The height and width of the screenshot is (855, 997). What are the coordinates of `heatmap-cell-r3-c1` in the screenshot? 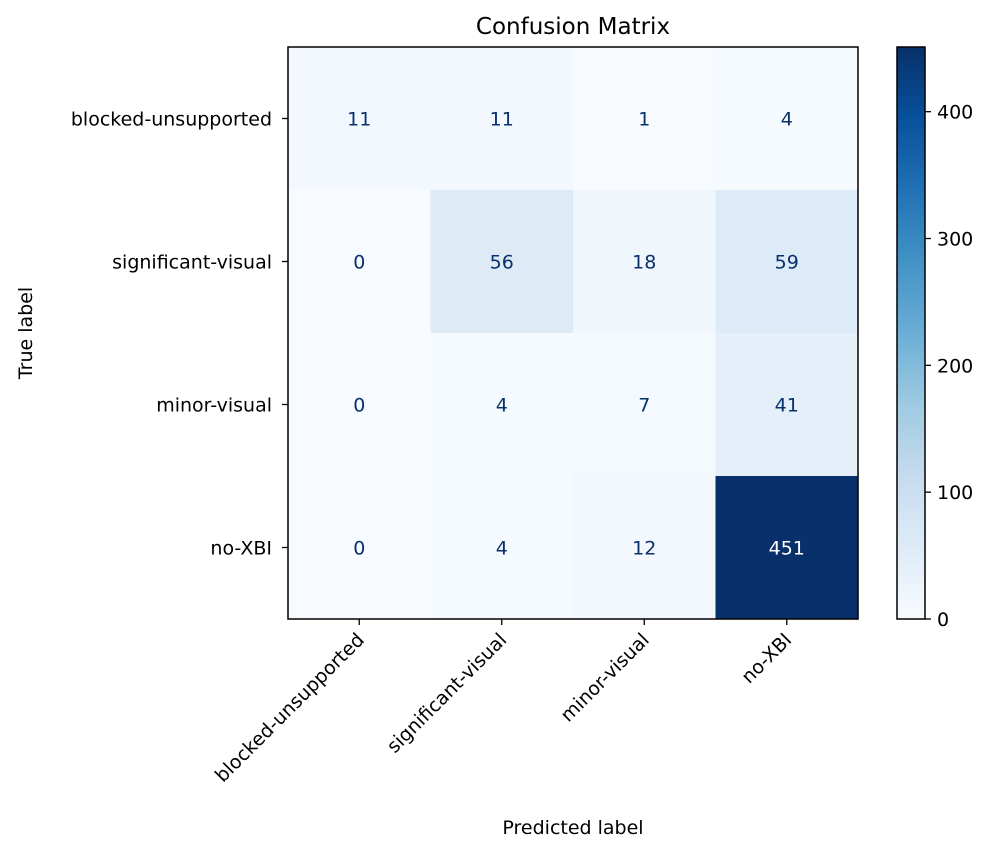 It's located at (502, 548).